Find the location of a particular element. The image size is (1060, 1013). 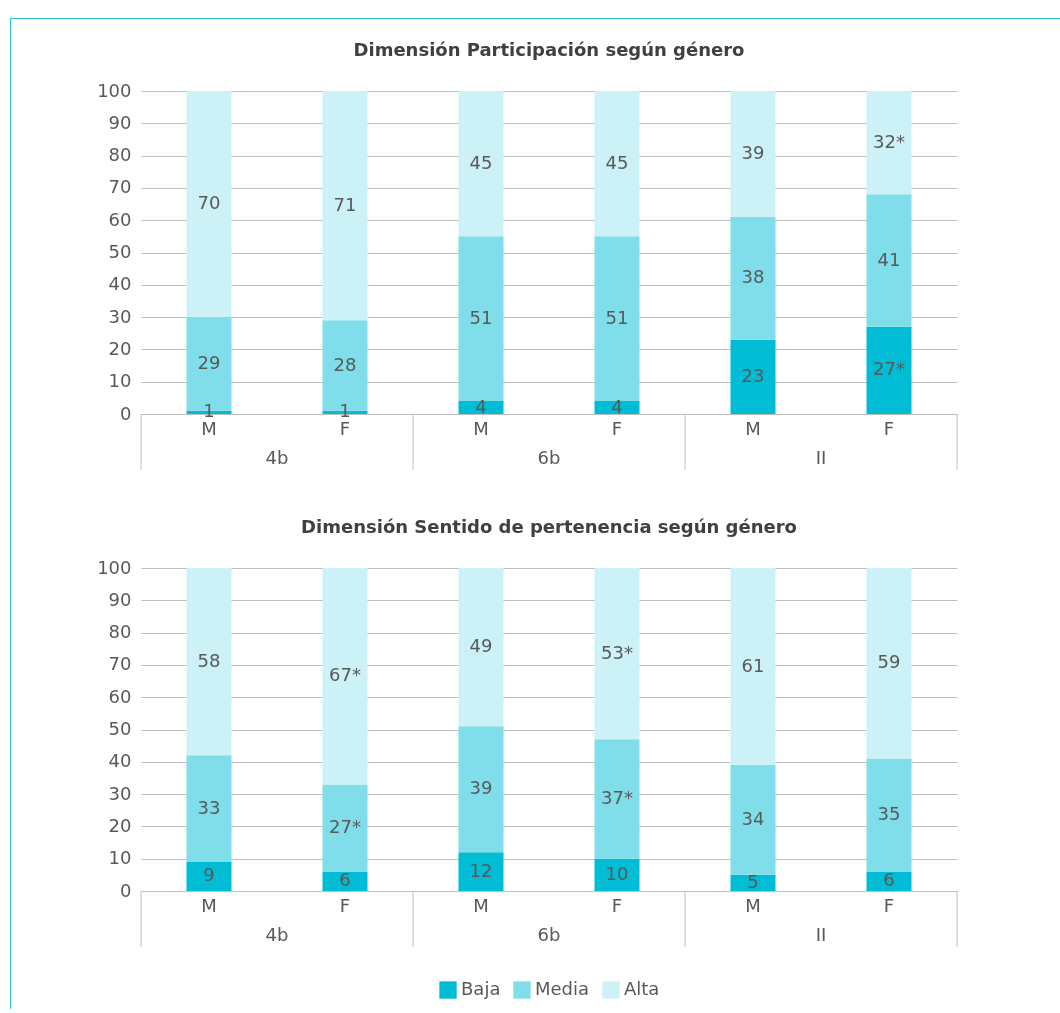

data-label: 35 is located at coordinates (889, 814).